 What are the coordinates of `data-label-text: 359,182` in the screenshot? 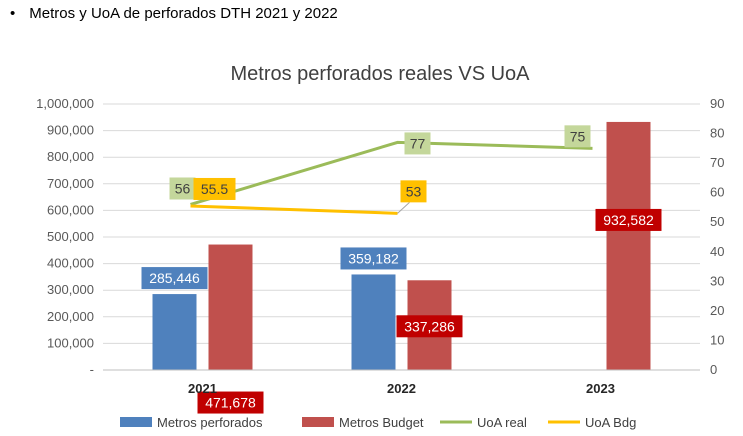 It's located at (373, 258).